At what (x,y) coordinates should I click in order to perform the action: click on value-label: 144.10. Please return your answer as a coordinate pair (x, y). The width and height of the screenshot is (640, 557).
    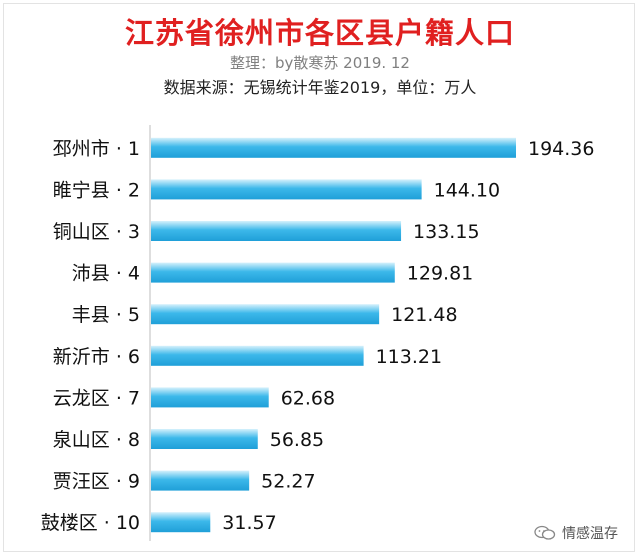
    Looking at the image, I should click on (467, 190).